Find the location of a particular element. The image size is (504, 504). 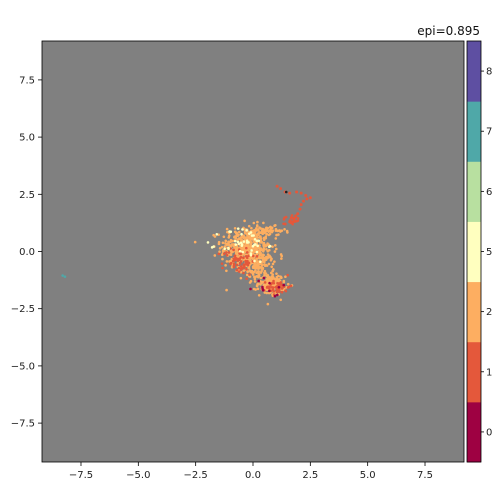

colorbar-tick-label: 7 is located at coordinates (489, 132).